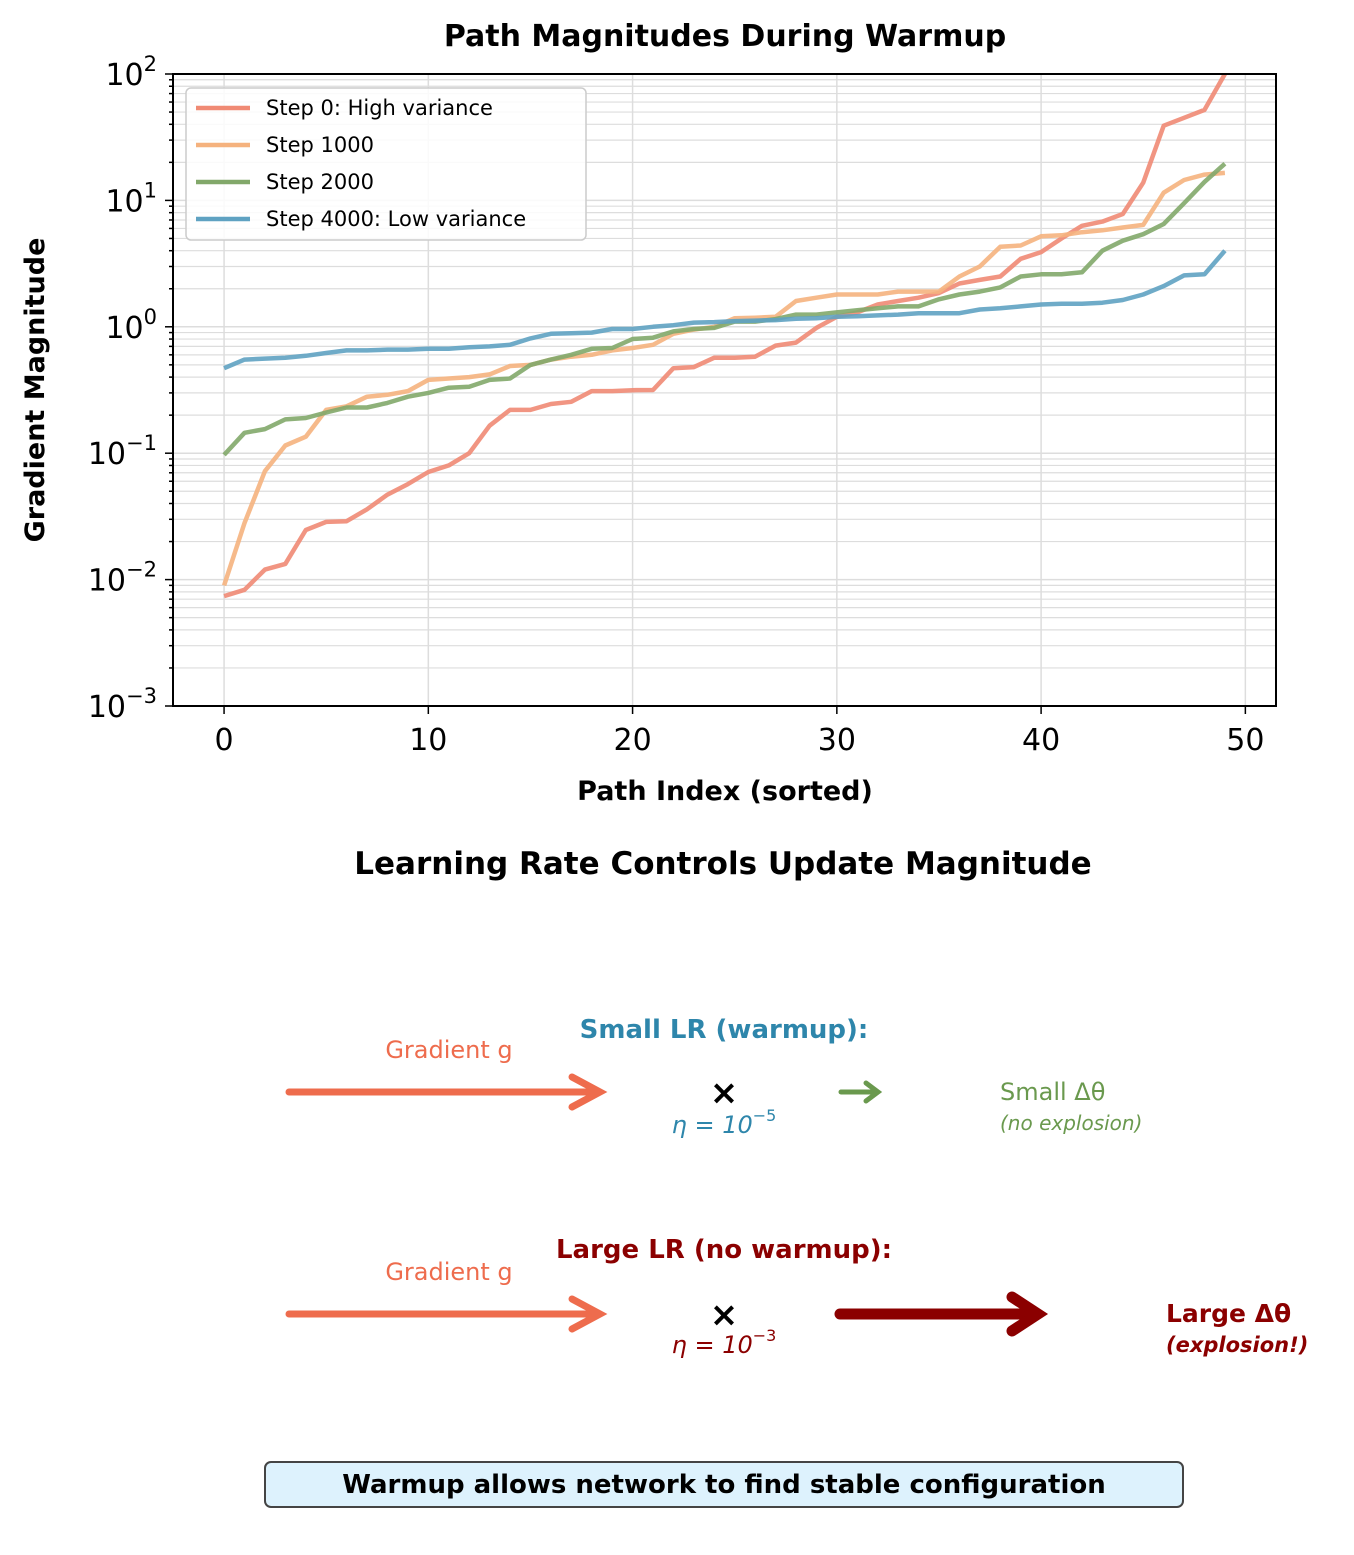  I want to click on eta-small-exp: −5, so click(765, 1115).